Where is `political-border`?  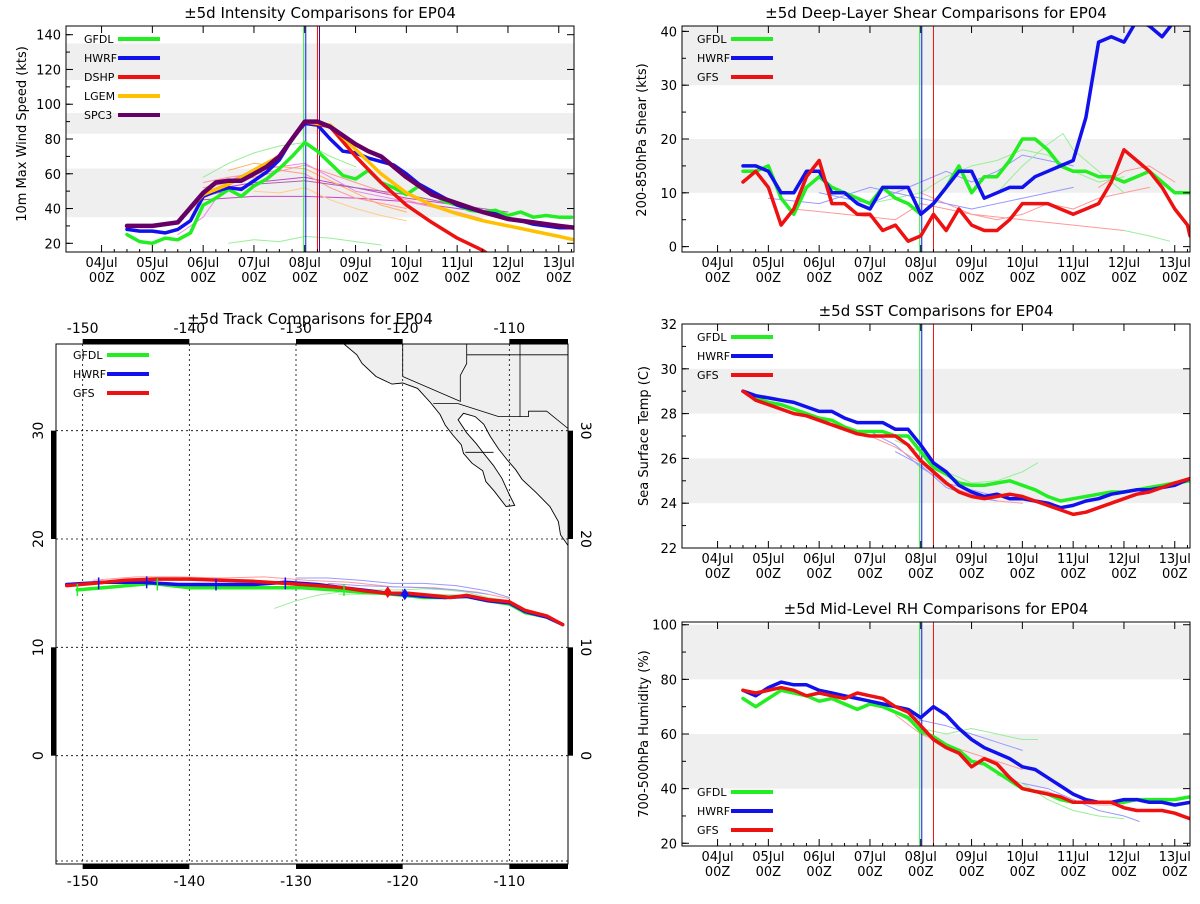 political-border is located at coordinates (463, 373).